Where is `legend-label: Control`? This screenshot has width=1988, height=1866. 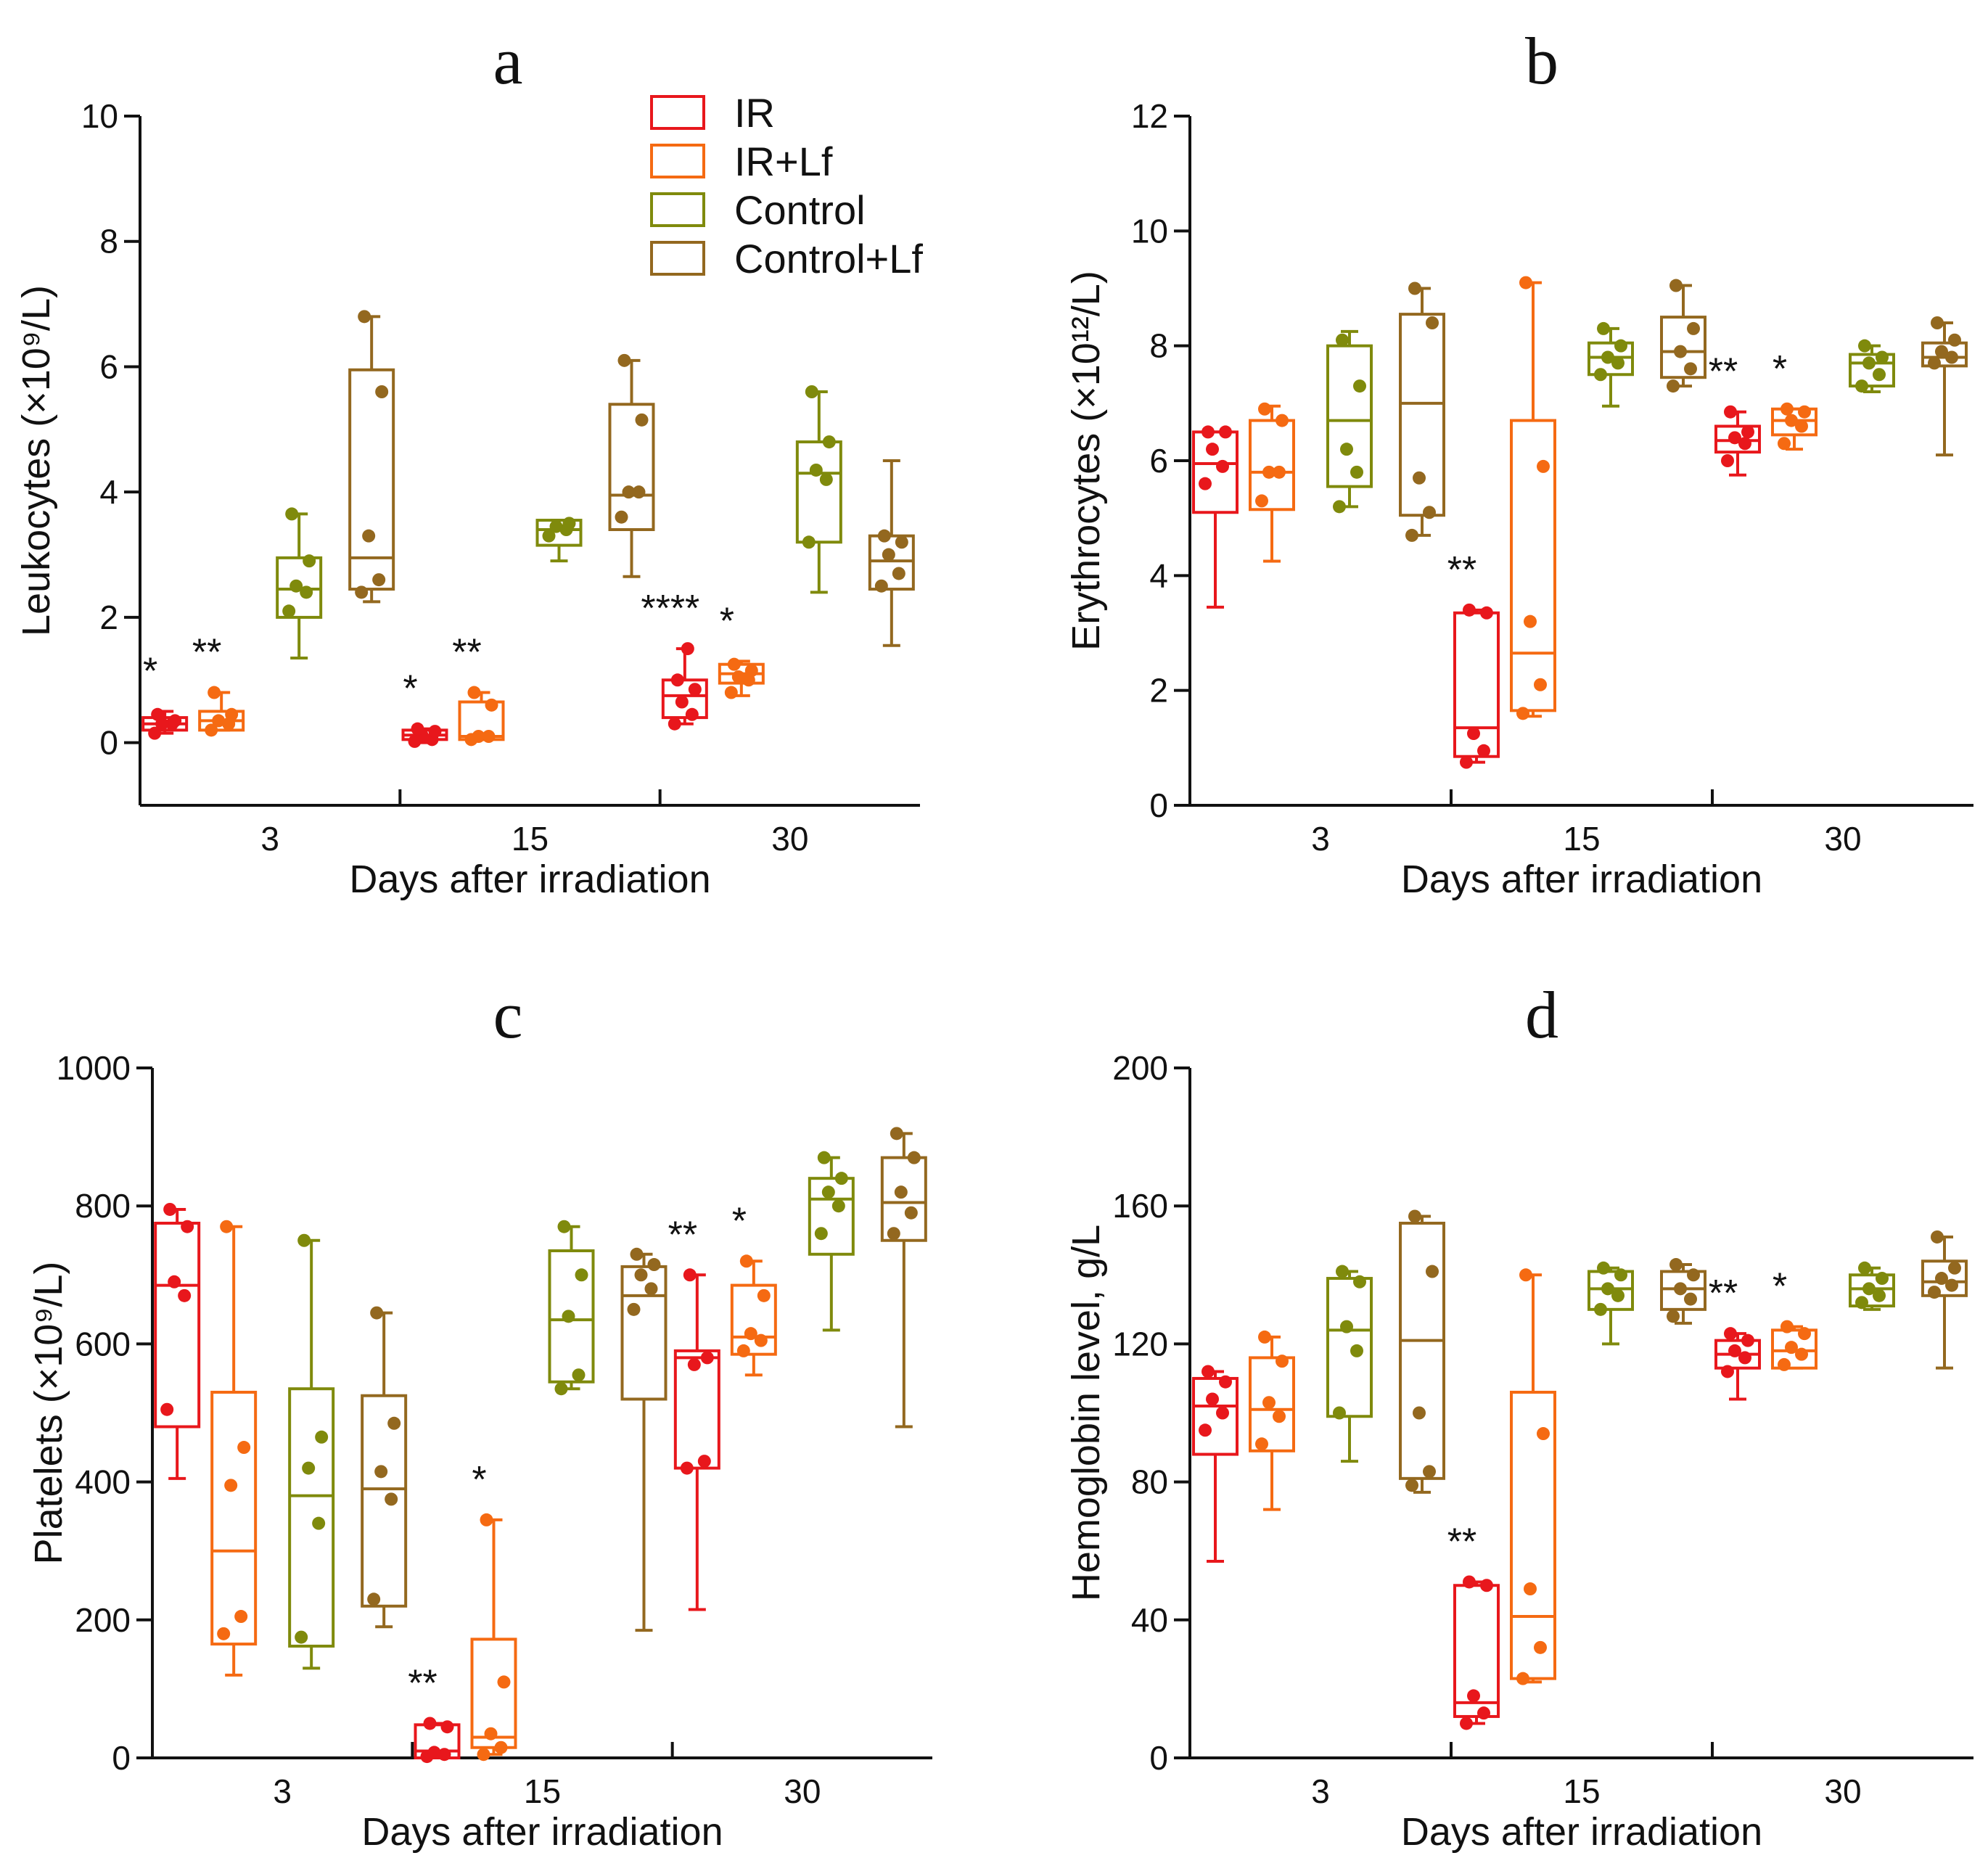 legend-label: Control is located at coordinates (800, 210).